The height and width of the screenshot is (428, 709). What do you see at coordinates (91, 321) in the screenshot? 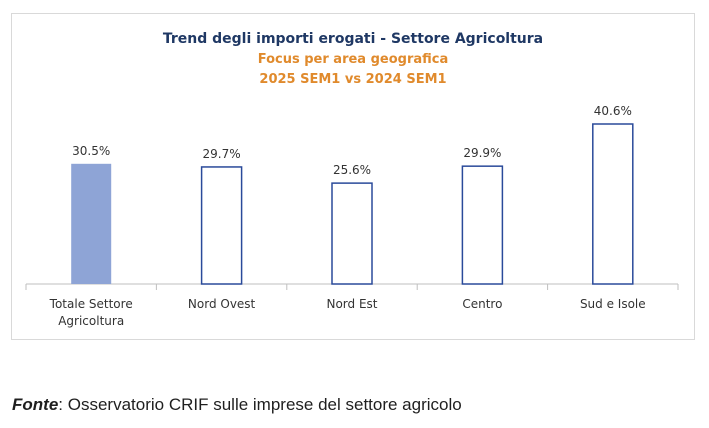
I see `category-label-1-line-2: Agricoltura` at bounding box center [91, 321].